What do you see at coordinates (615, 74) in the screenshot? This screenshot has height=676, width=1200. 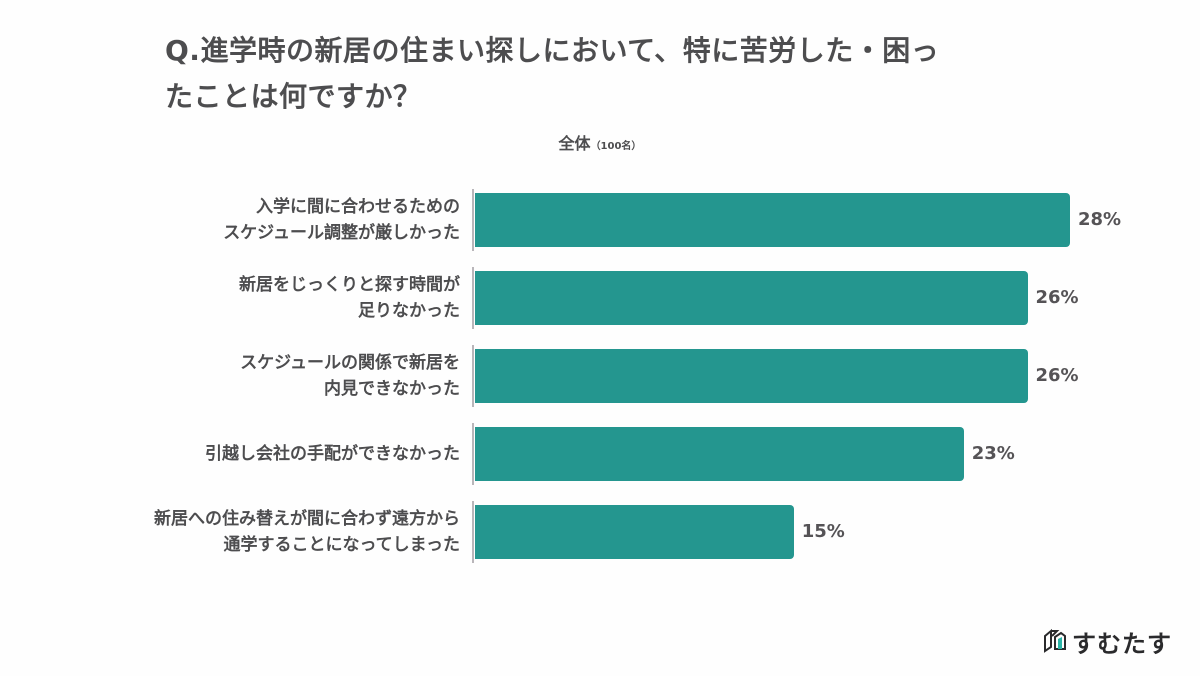 I see `chart-title: Q.進学時の新居の住まい探しにおいて、特に苦労した・困っ たことは何ですか？` at bounding box center [615, 74].